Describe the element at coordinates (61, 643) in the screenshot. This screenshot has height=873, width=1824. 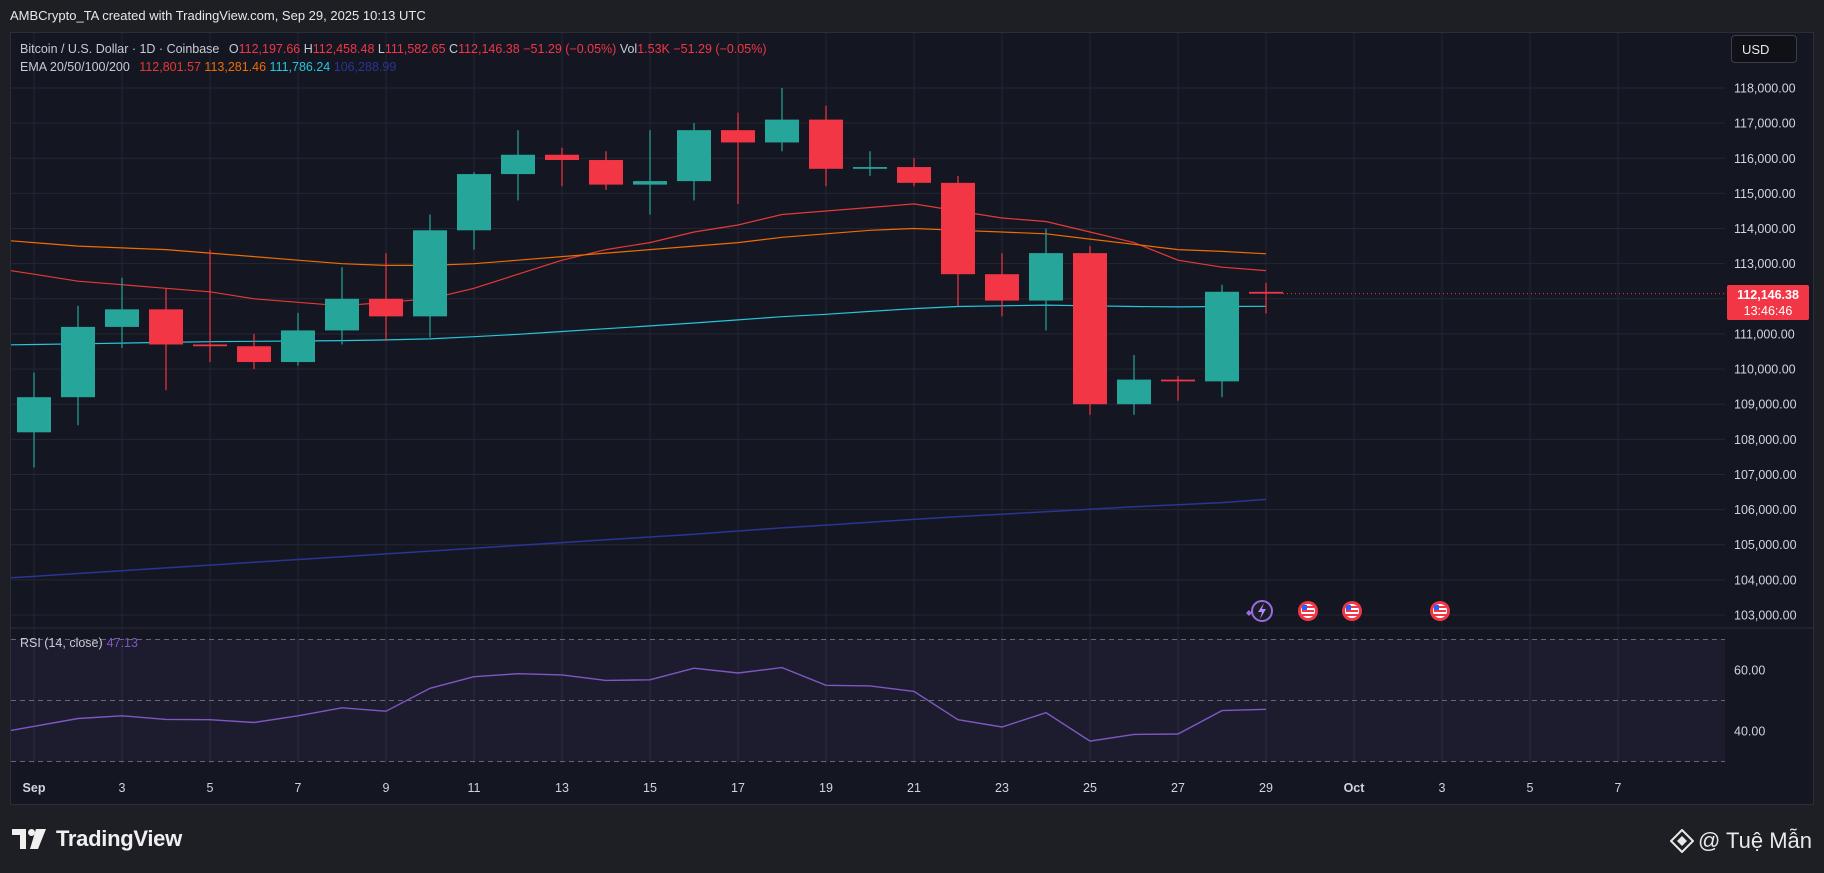
I see `rsi-label: RSI (14, close)` at that location.